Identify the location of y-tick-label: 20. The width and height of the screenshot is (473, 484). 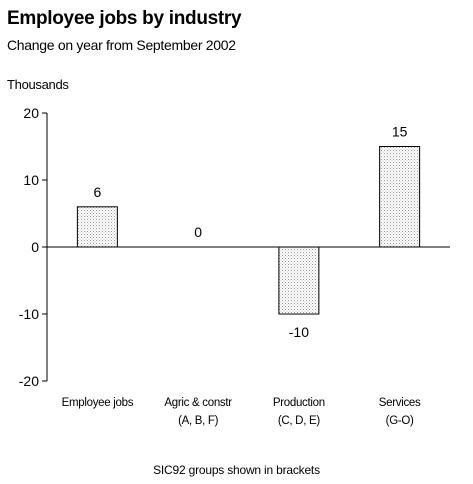
(31, 113).